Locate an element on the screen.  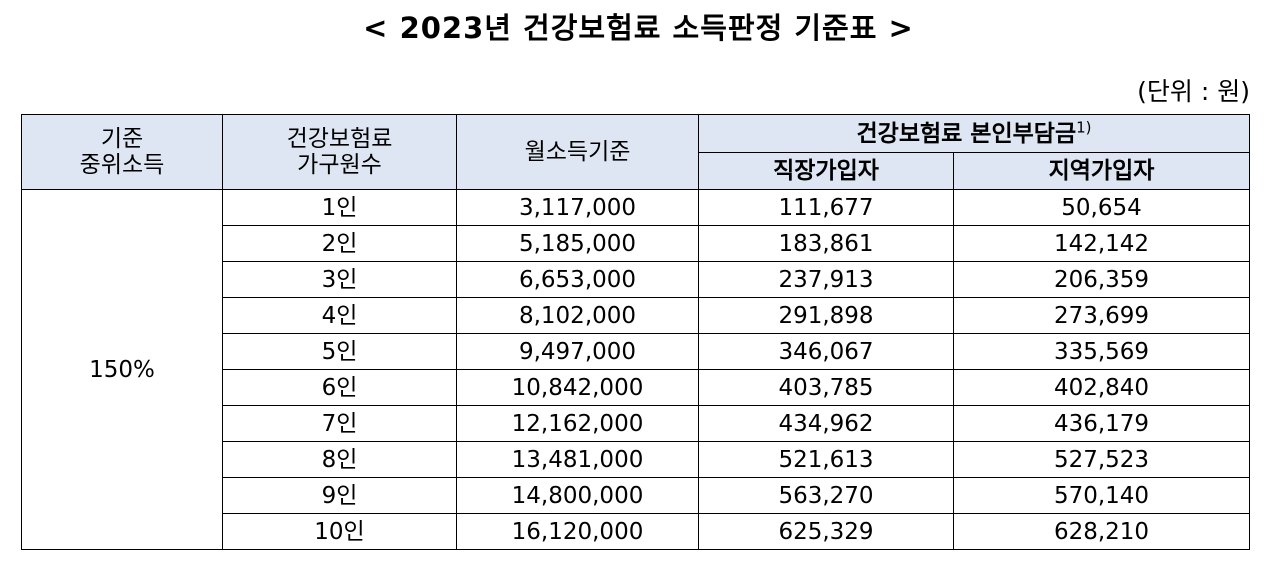
regional-premium-cell: 527,523 is located at coordinates (1101, 459).